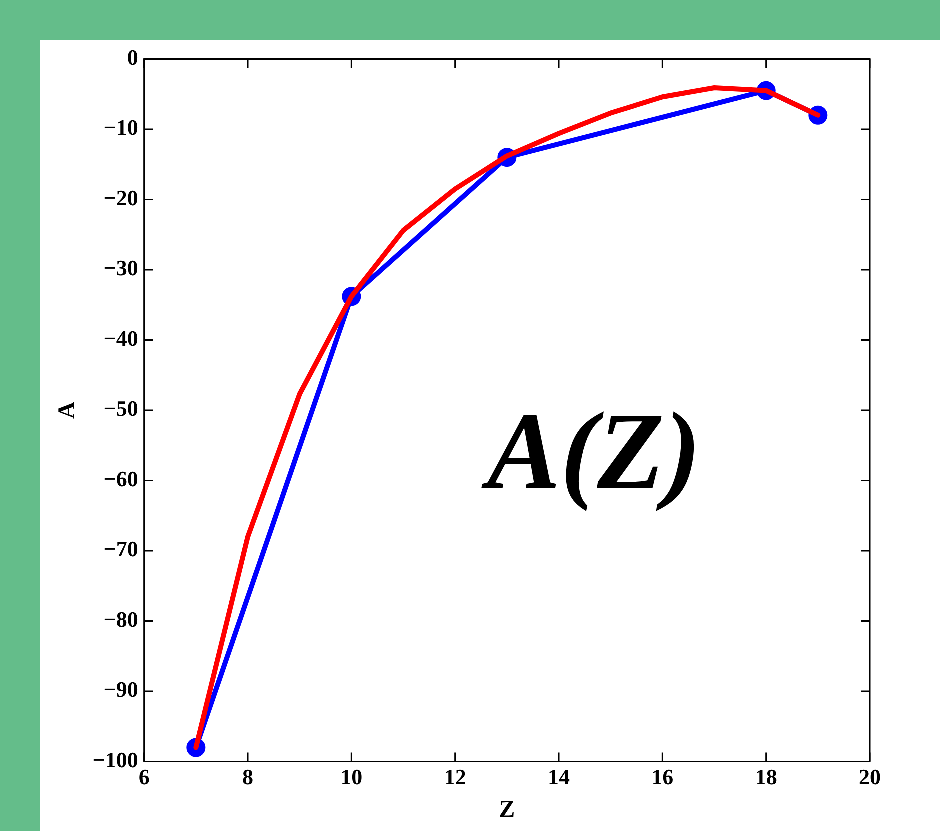  I want to click on y-tick-label: −100, so click(115, 759).